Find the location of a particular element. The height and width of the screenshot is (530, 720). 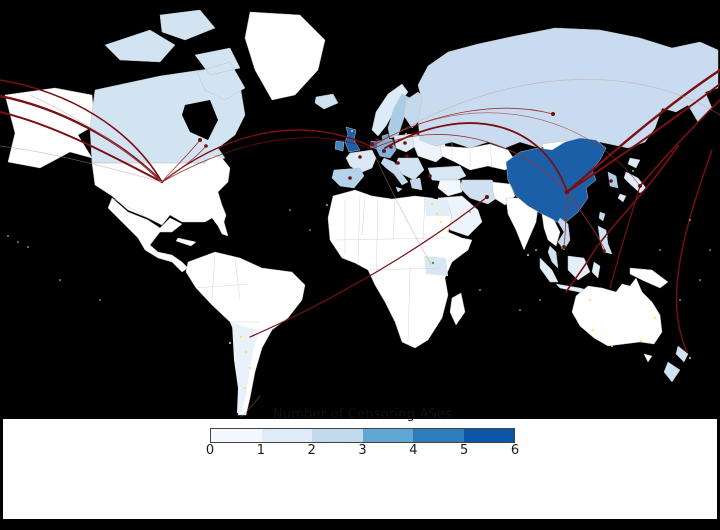

region-new-guinea is located at coordinates (649, 278).